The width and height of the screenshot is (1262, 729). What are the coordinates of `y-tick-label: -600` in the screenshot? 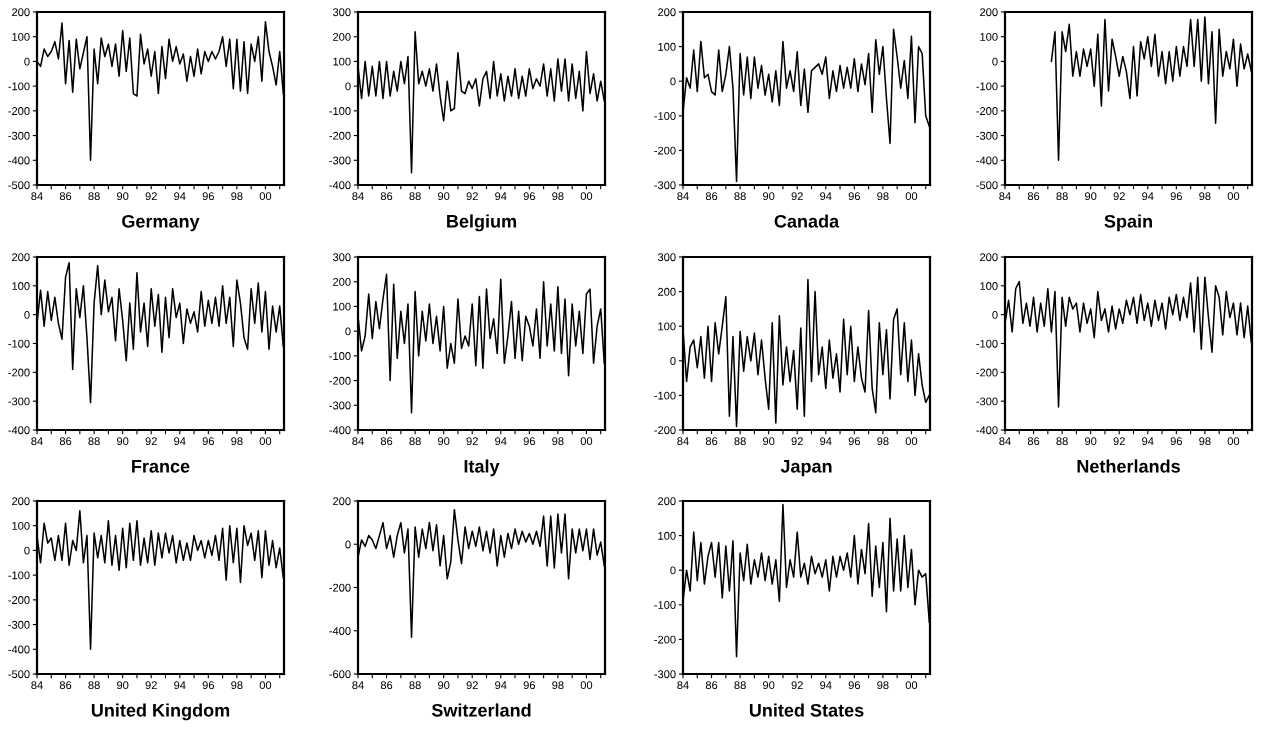 It's located at (340, 674).